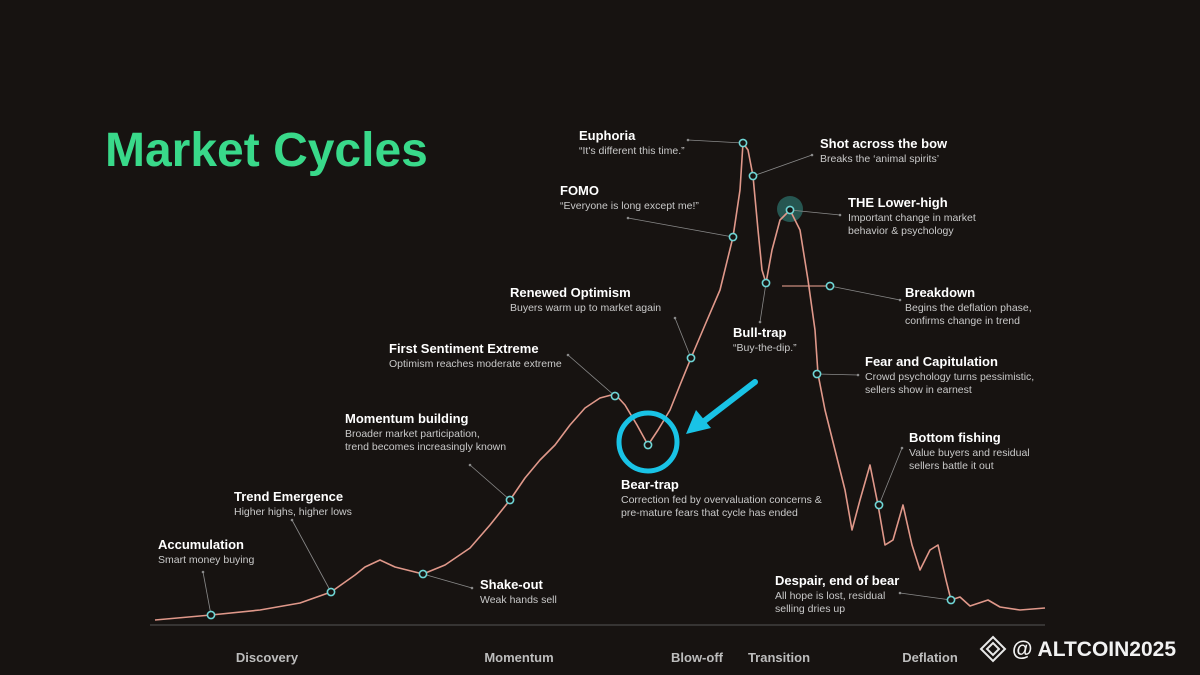 Image resolution: width=1200 pixels, height=675 pixels. I want to click on annotation-text: trend becomes increasingly known, so click(425, 447).